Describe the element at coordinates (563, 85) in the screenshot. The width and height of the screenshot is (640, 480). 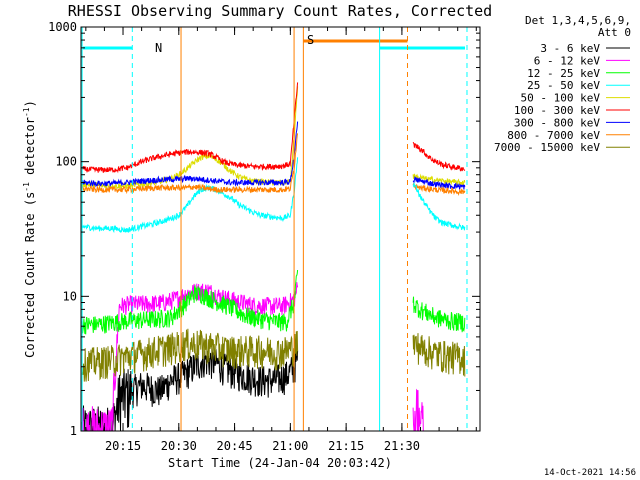
I see `legend-entry-label: 25 - 50 keV` at that location.